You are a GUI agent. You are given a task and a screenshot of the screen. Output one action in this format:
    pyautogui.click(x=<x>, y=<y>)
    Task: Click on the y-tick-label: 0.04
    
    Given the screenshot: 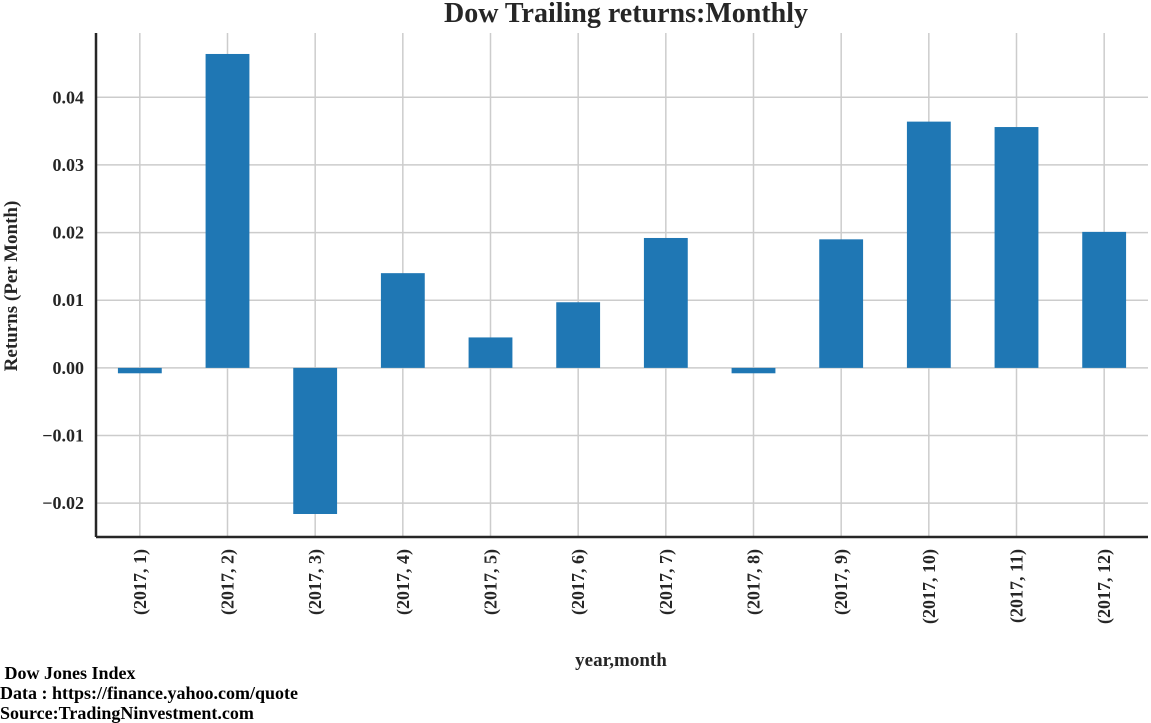 What is the action you would take?
    pyautogui.click(x=69, y=97)
    